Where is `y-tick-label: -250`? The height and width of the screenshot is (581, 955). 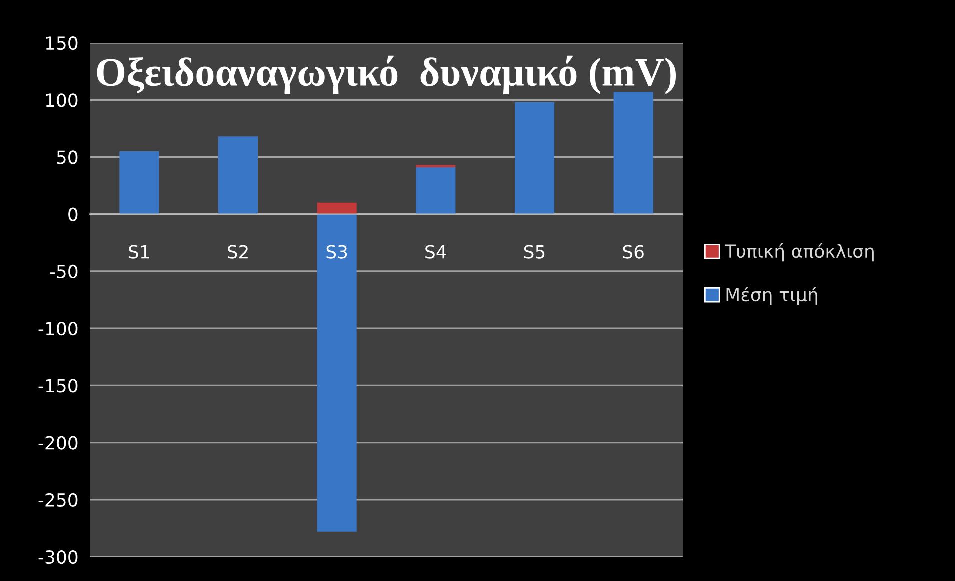 y-tick-label: -250 is located at coordinates (58, 500).